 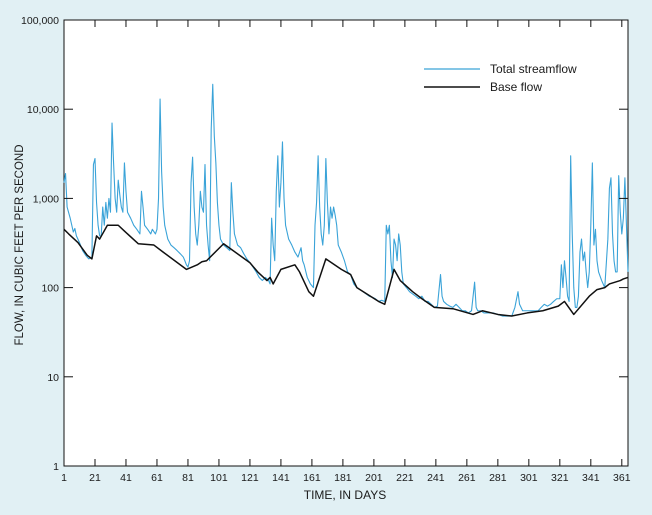 I want to click on y-tick-label: 1,000, so click(x=46, y=199).